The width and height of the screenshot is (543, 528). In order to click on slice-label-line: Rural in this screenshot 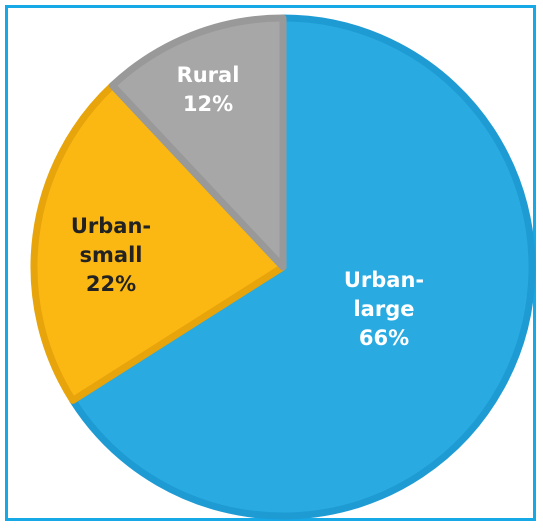, I will do `click(208, 75)`.